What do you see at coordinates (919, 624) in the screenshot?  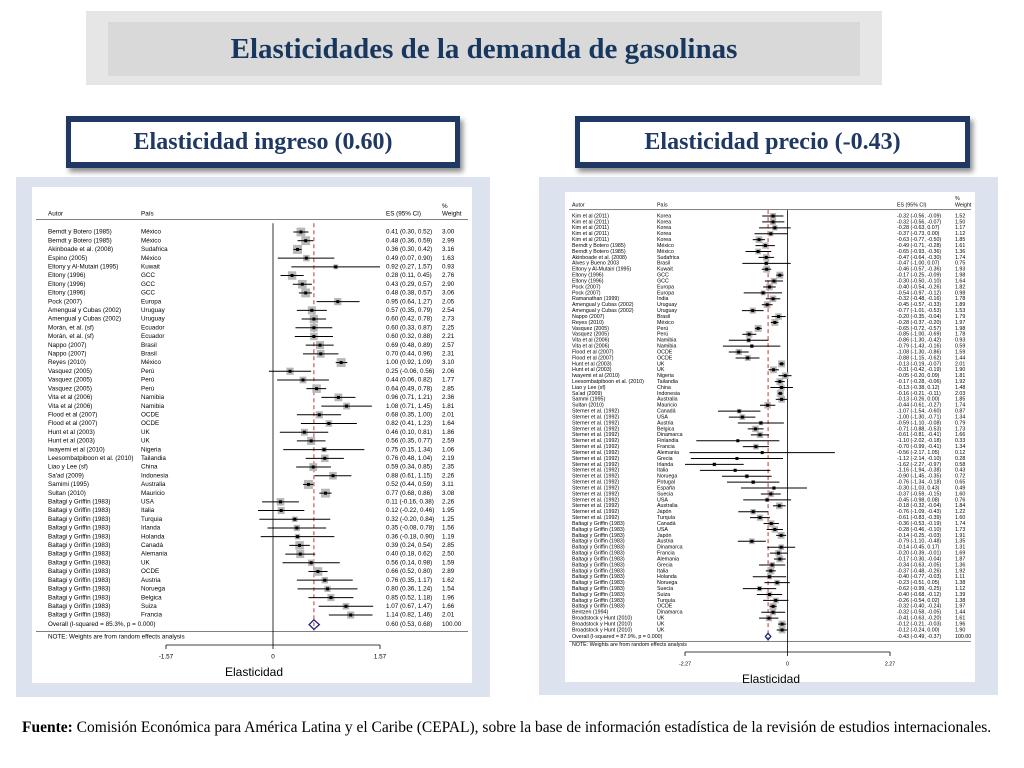 I see `row-es: -0.12 (-0.21, -0.03)` at bounding box center [919, 624].